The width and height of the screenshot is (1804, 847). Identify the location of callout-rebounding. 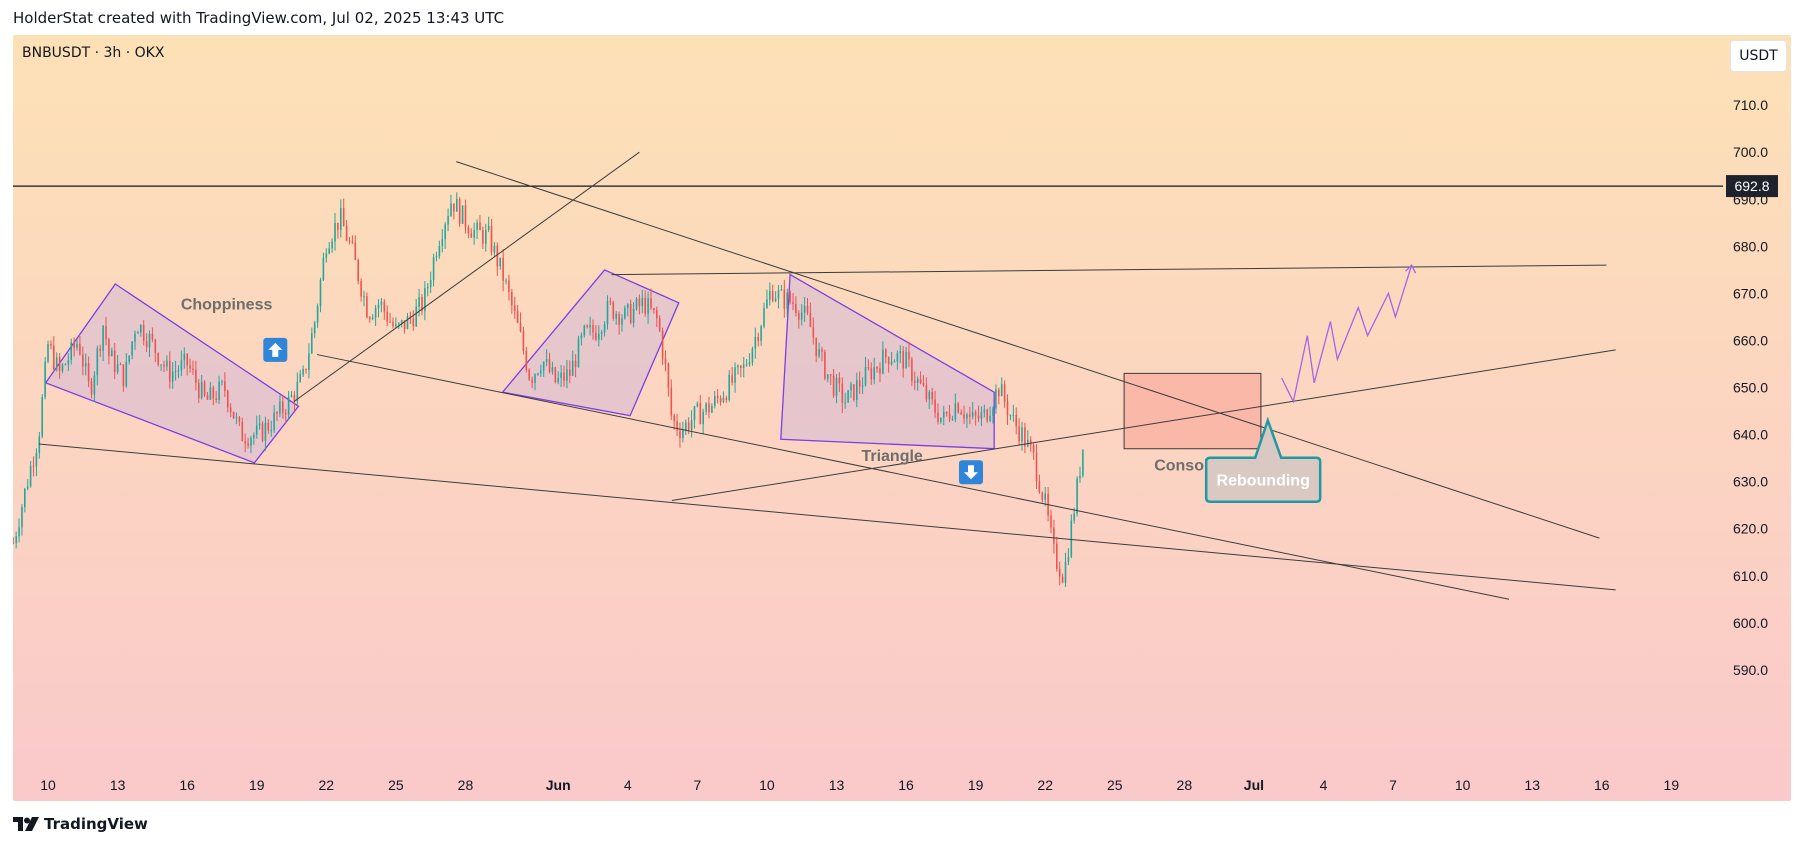
(1263, 459).